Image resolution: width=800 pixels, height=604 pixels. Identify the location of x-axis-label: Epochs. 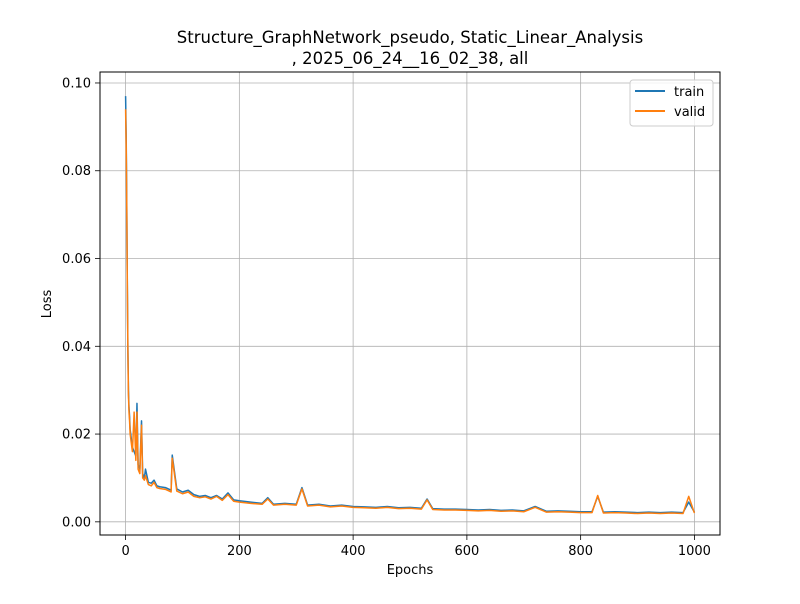
(410, 570).